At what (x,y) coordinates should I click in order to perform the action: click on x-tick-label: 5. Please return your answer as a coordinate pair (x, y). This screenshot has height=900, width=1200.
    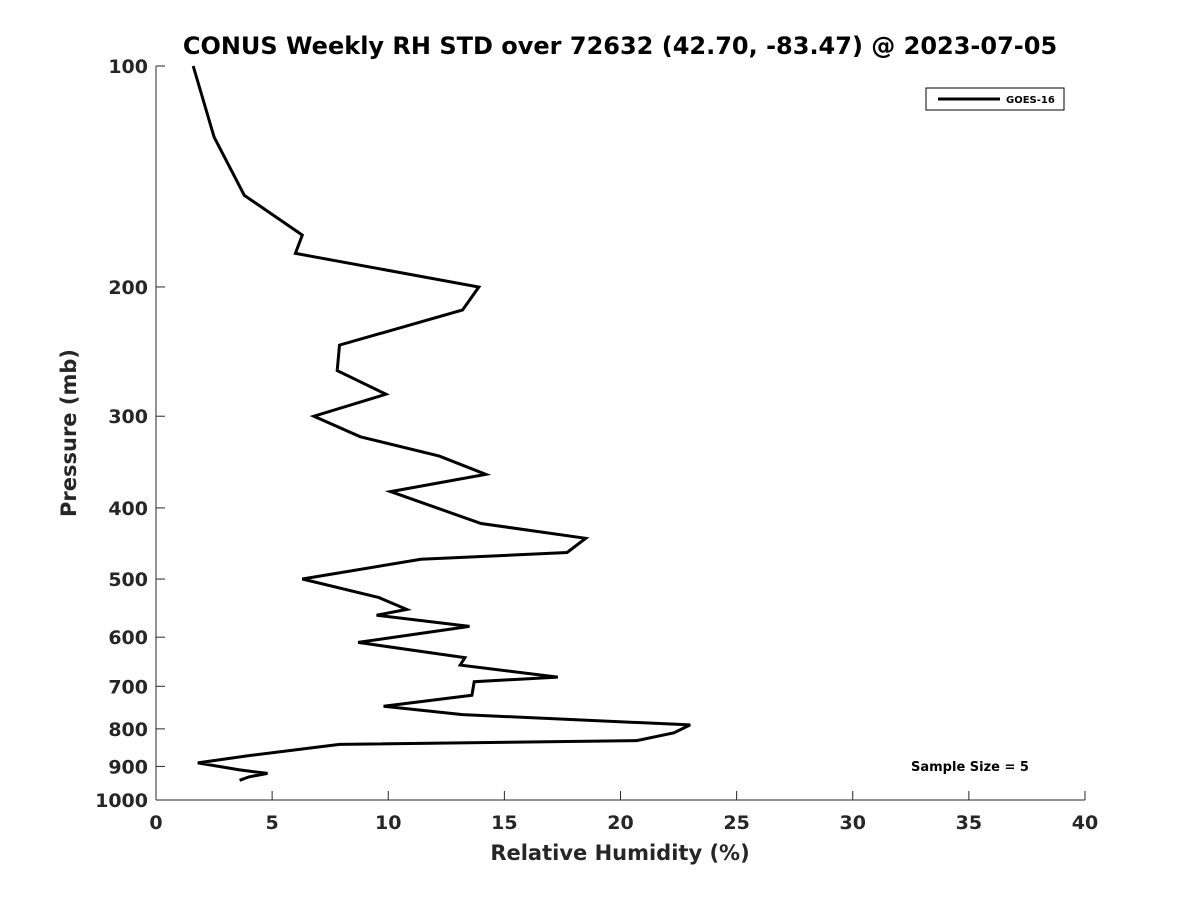
    Looking at the image, I should click on (272, 823).